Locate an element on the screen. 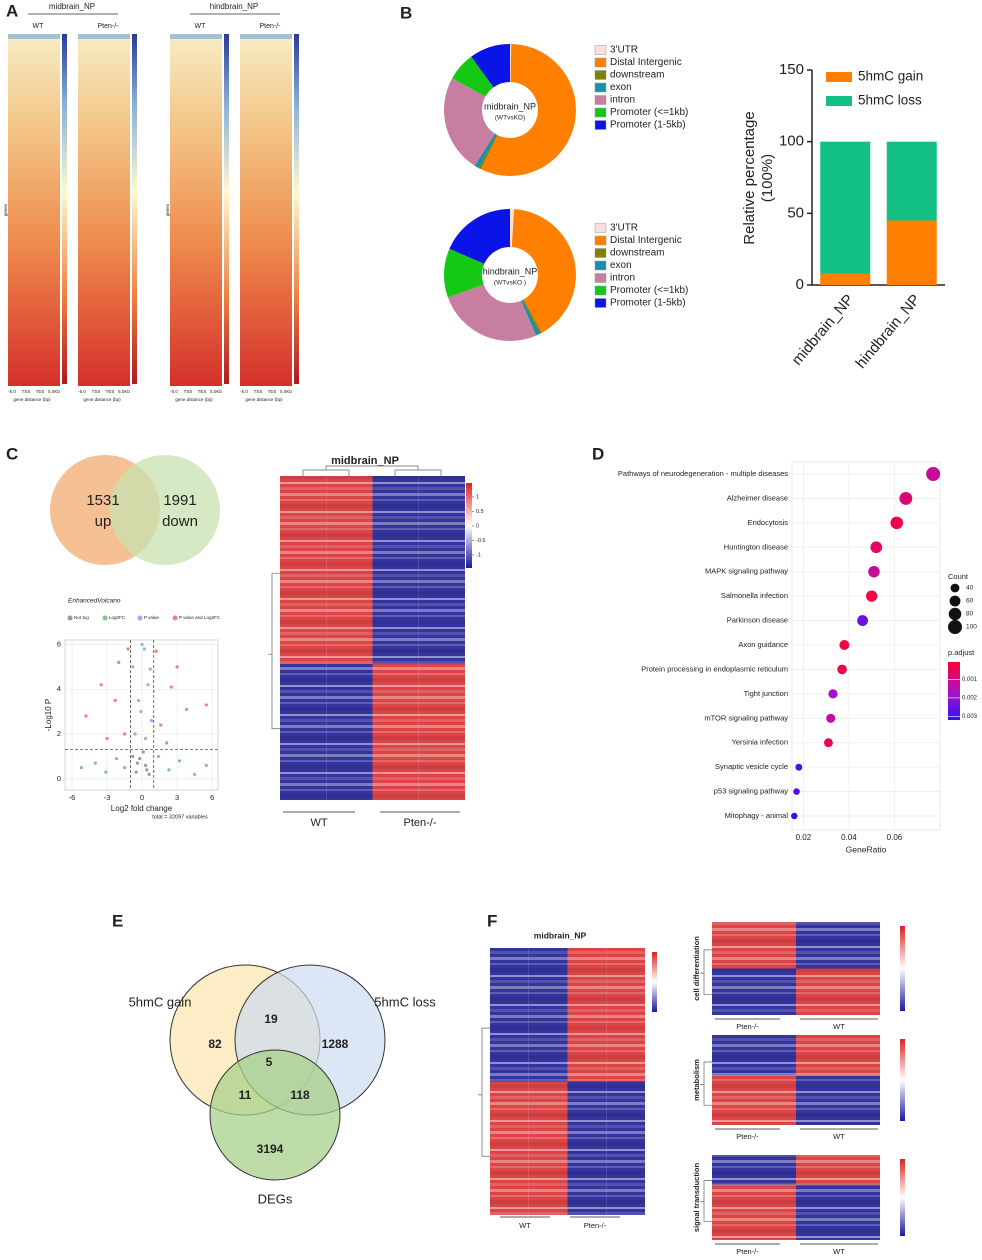 Image resolution: width=982 pixels, height=1260 pixels. y-axis-label: (100%) is located at coordinates (767, 178).